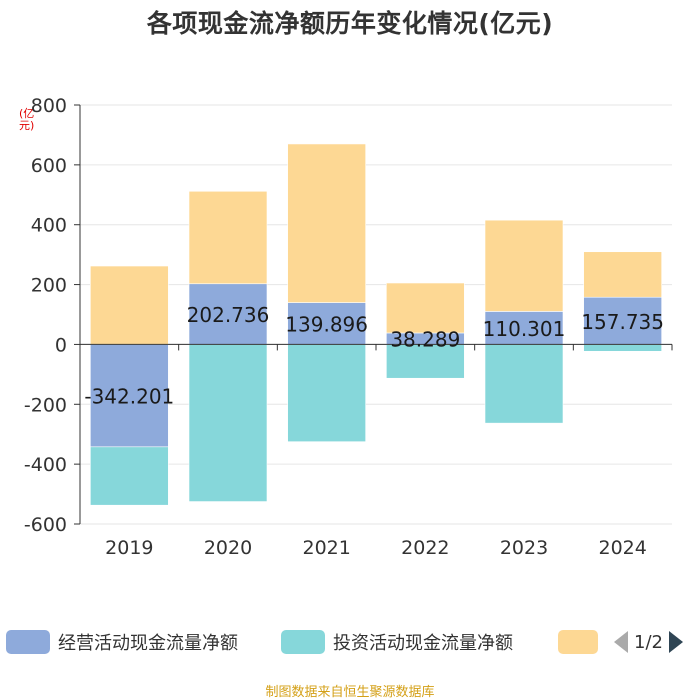 The height and width of the screenshot is (700, 700). I want to click on legend-prev-icon, so click(621, 642).